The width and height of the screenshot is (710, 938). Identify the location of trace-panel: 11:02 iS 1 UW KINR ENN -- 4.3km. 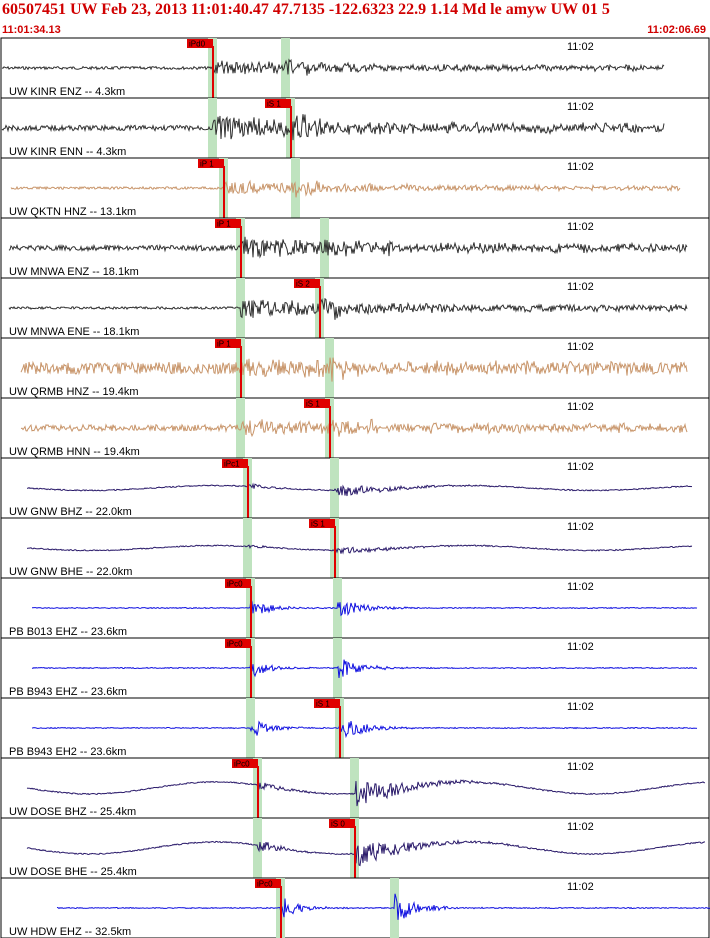
(355, 128).